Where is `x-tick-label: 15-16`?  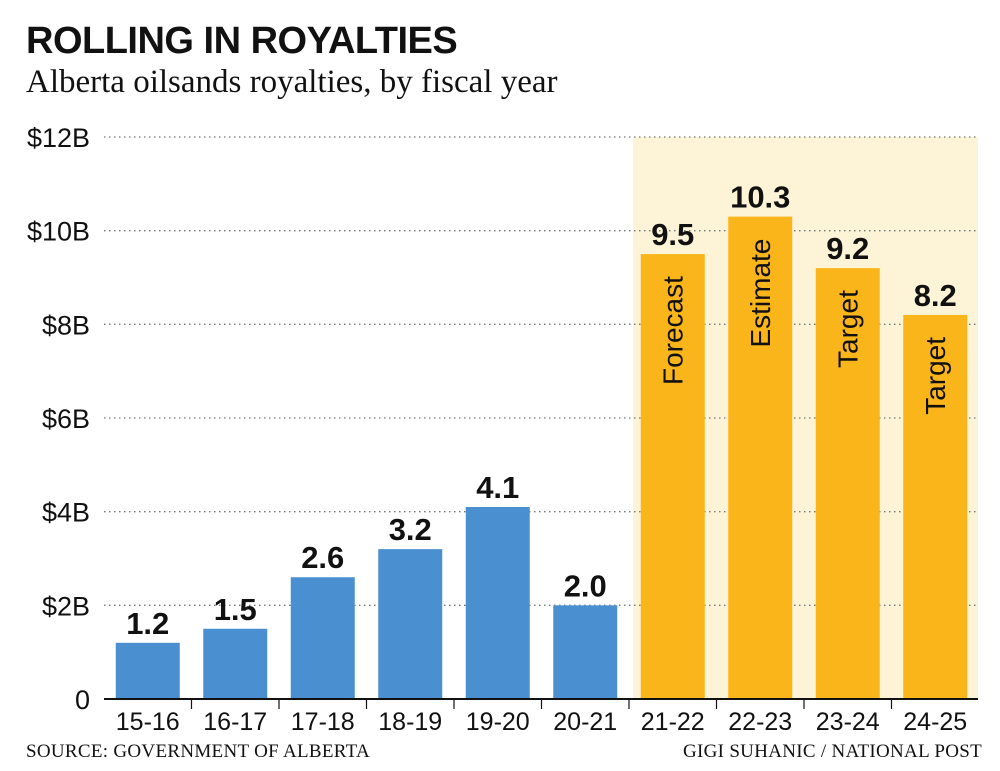 x-tick-label: 15-16 is located at coordinates (148, 722).